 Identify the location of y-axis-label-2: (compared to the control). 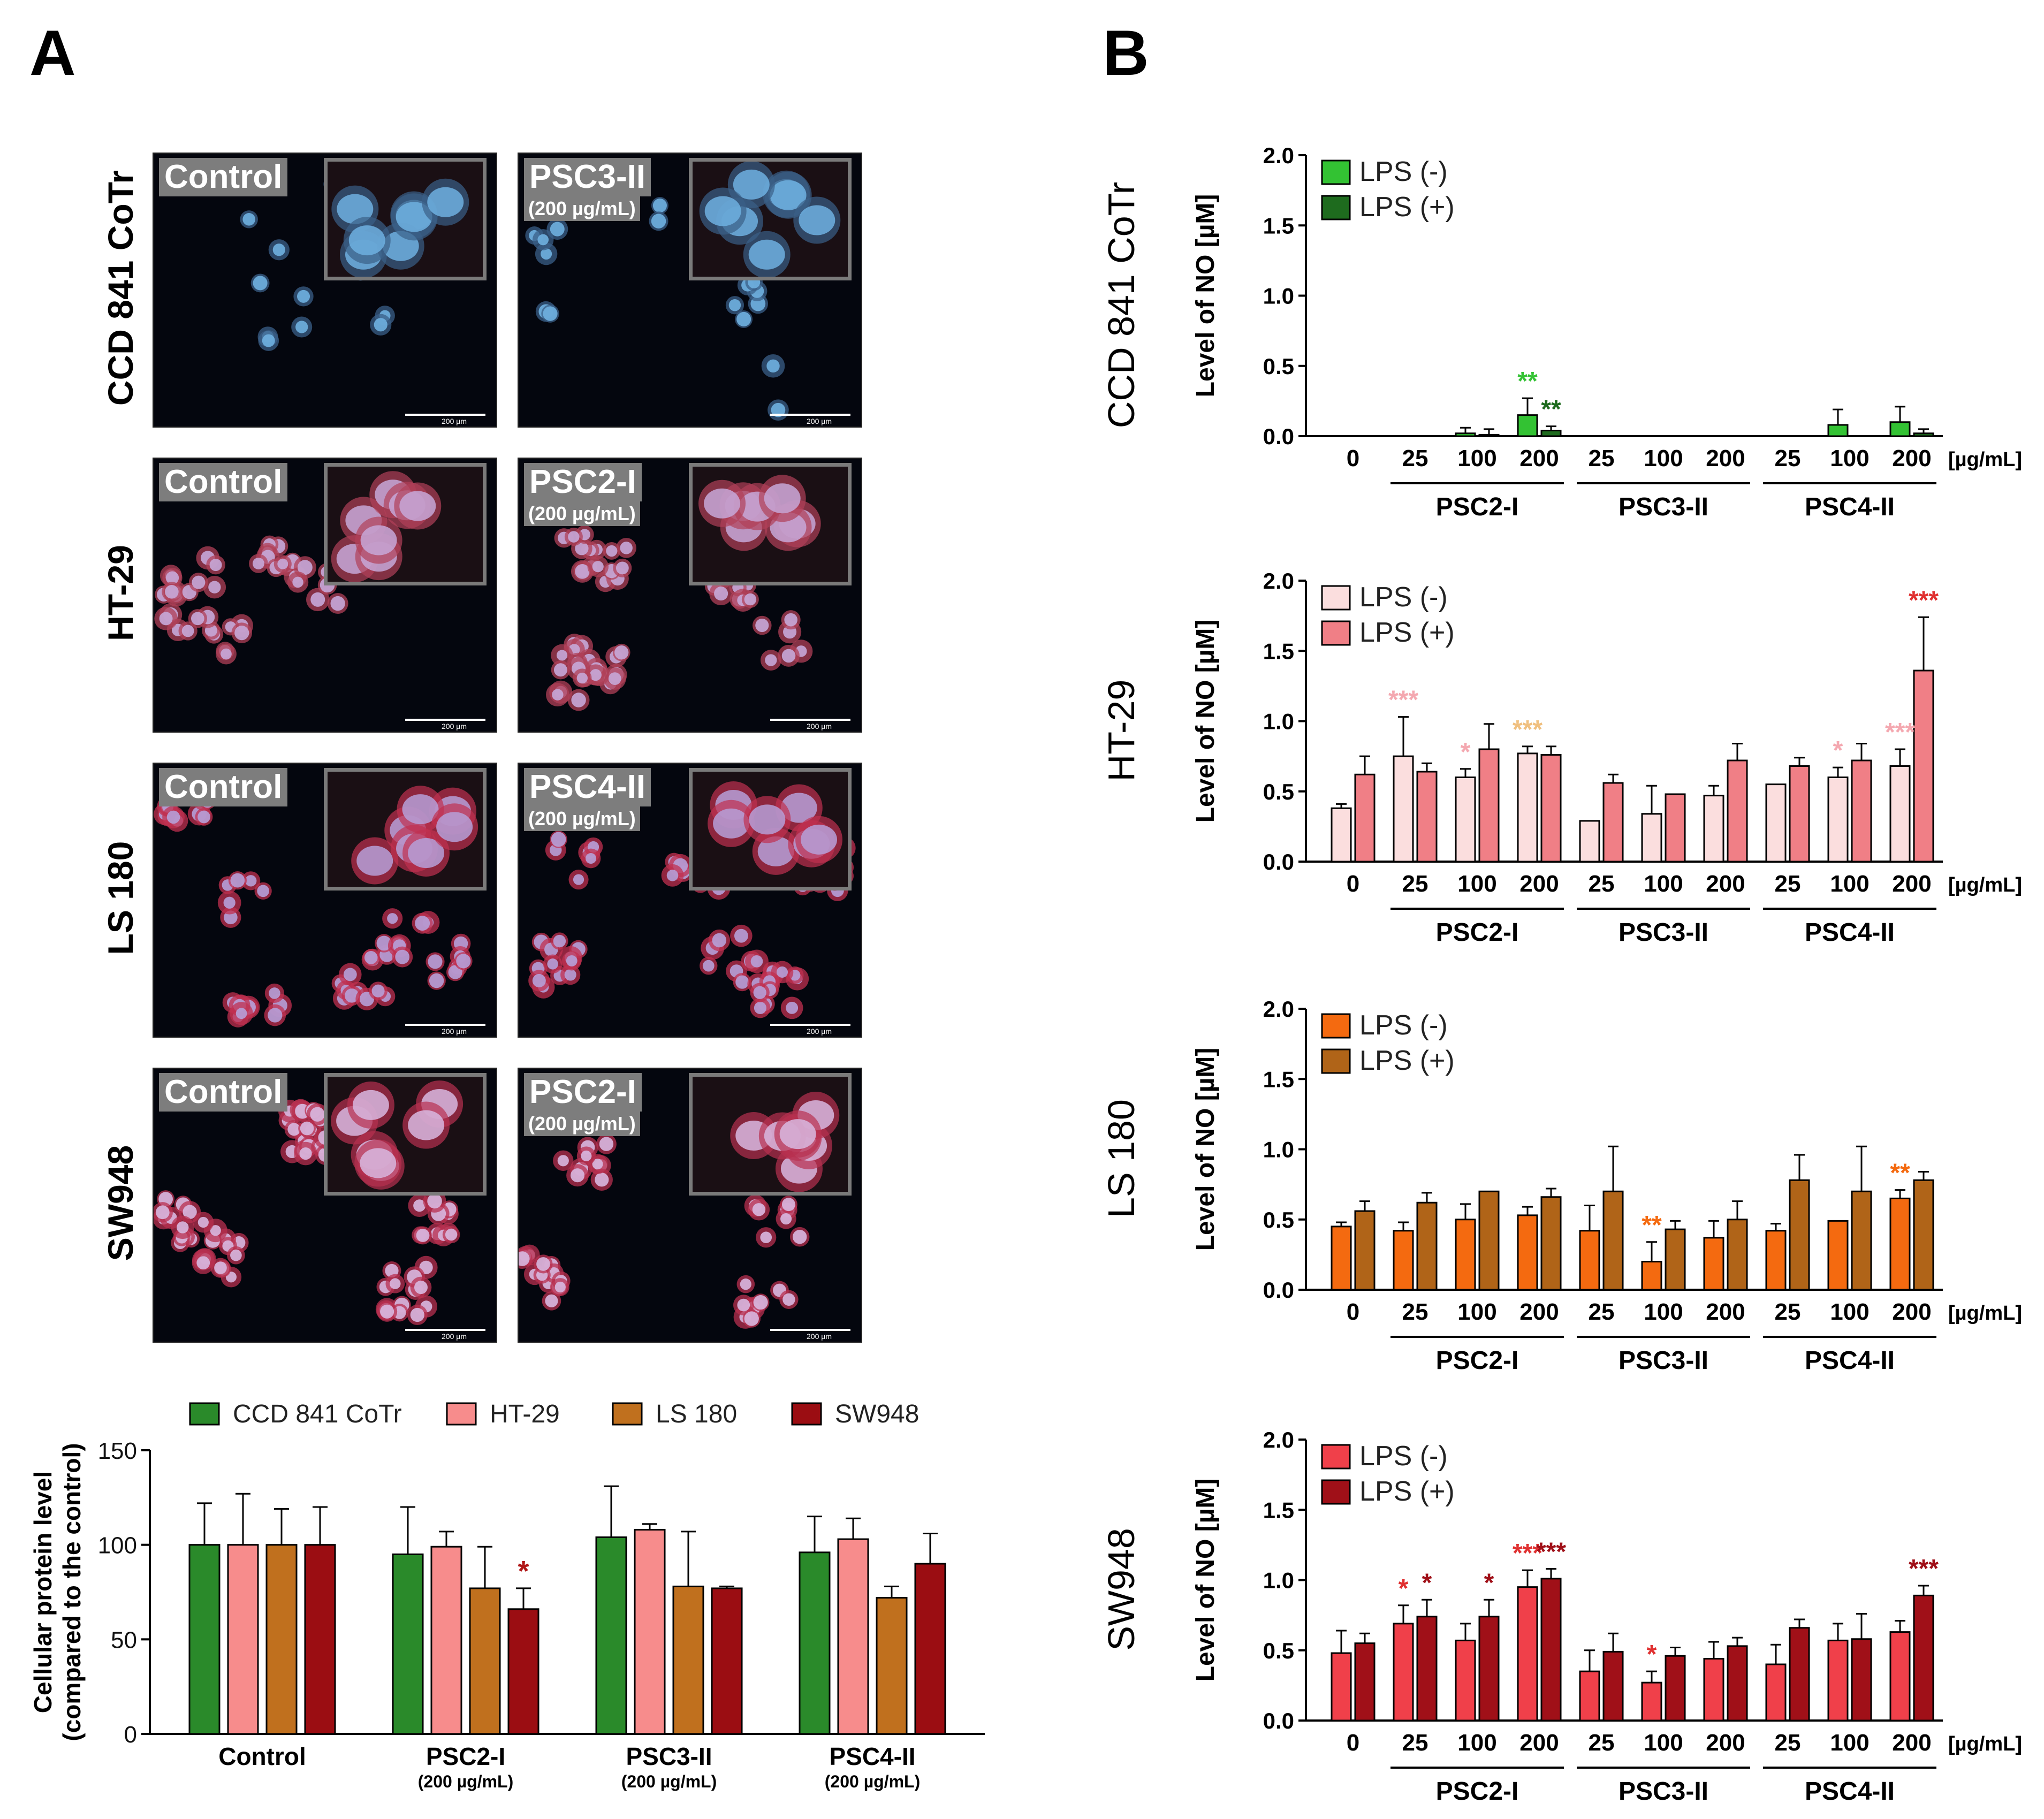
(72, 1592).